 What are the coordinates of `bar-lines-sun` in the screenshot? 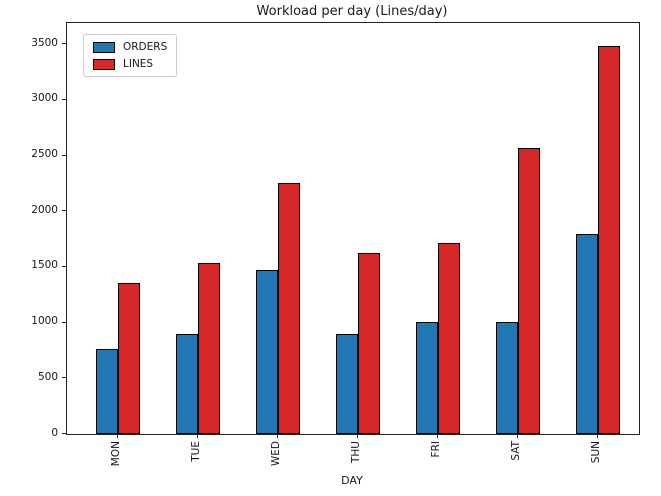 It's located at (609, 240).